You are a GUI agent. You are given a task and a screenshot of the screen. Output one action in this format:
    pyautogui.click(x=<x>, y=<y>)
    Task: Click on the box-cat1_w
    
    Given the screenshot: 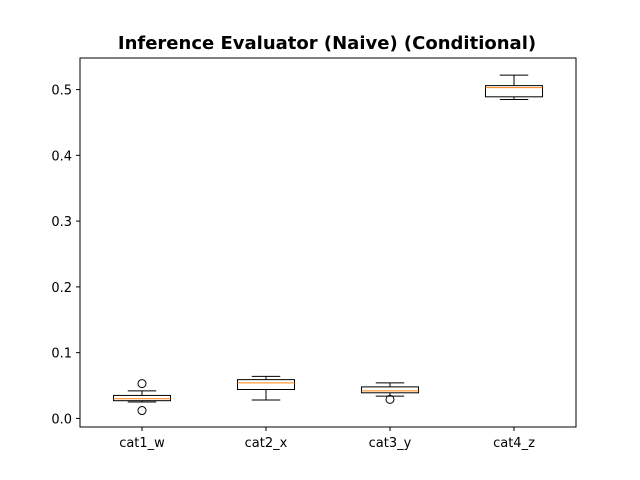 What is the action you would take?
    pyautogui.click(x=142, y=398)
    